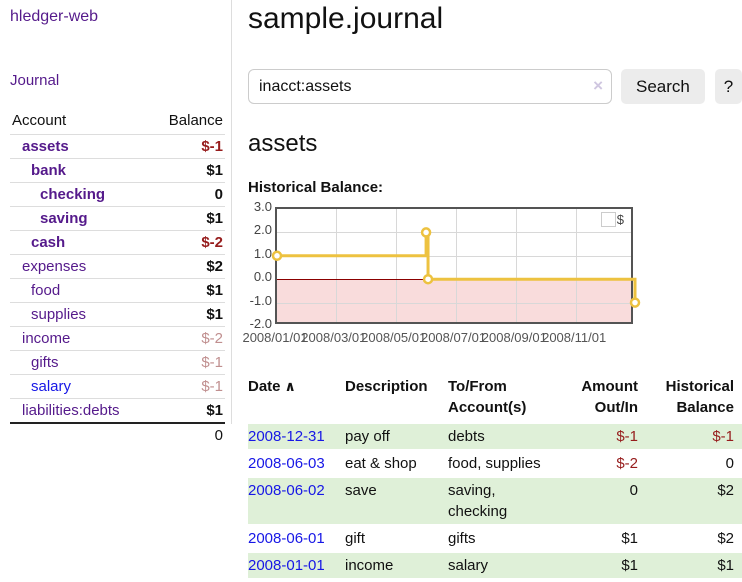  Describe the element at coordinates (620, 219) in the screenshot. I see `legend-label: $` at that location.